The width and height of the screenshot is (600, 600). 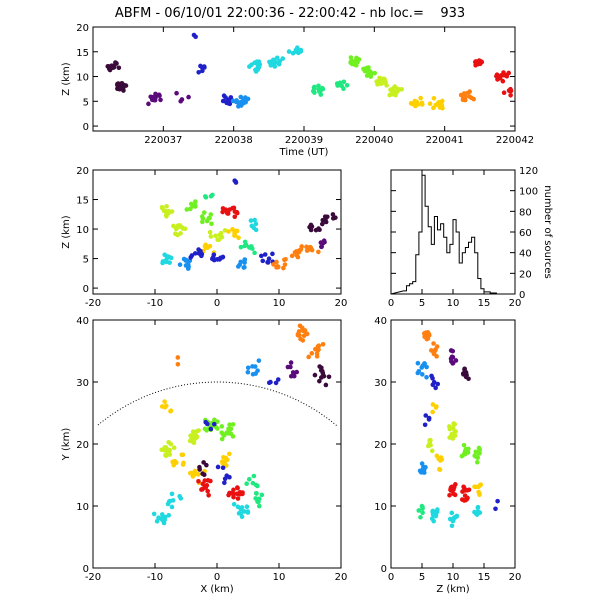 I want to click on z-histogram-ytick-label: 20, so click(x=525, y=274).